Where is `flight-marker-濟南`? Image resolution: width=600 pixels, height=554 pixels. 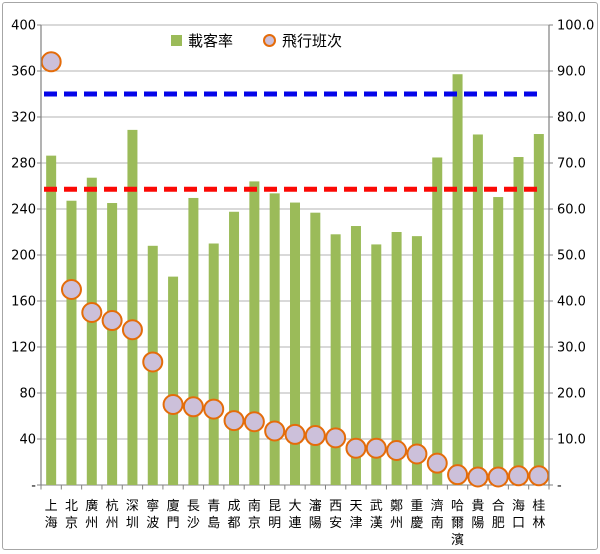
flight-marker-濟南 is located at coordinates (437, 463).